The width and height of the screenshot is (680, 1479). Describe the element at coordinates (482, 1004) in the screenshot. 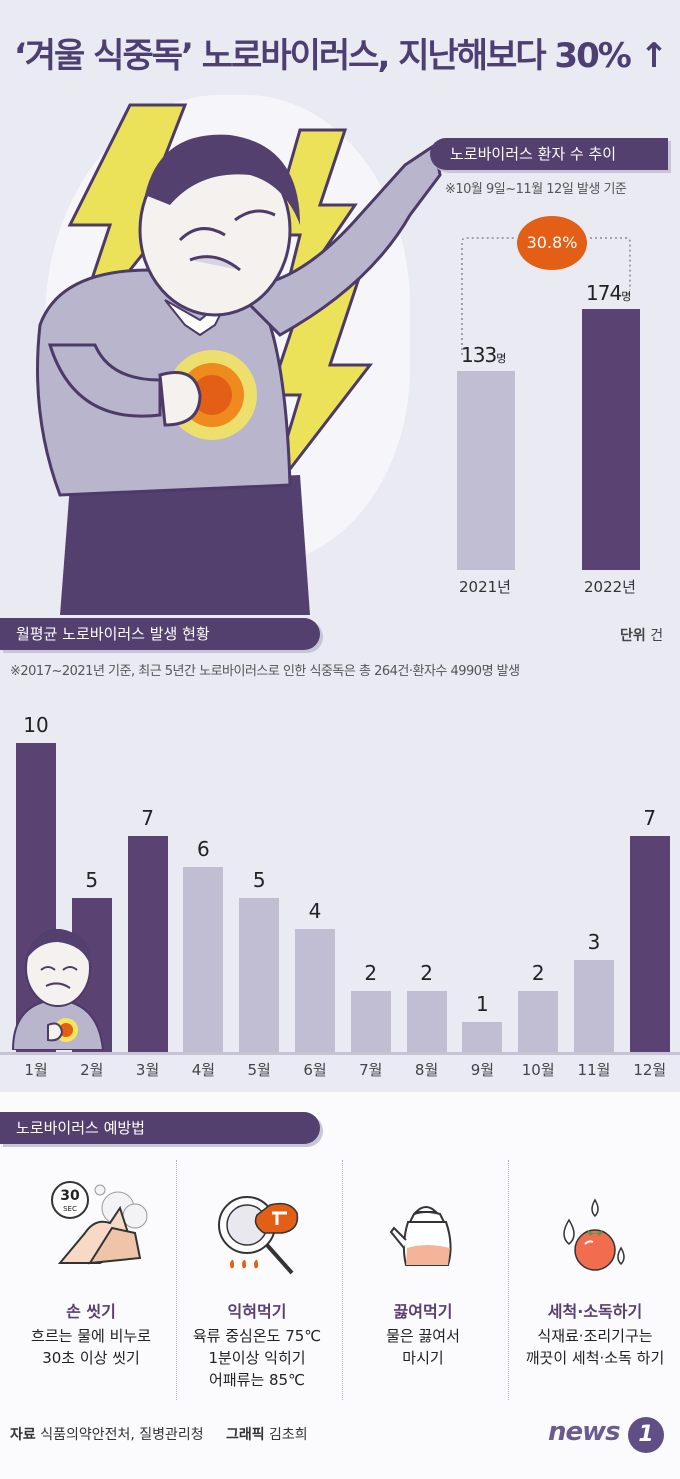

I see `month-value-label: 1` at that location.